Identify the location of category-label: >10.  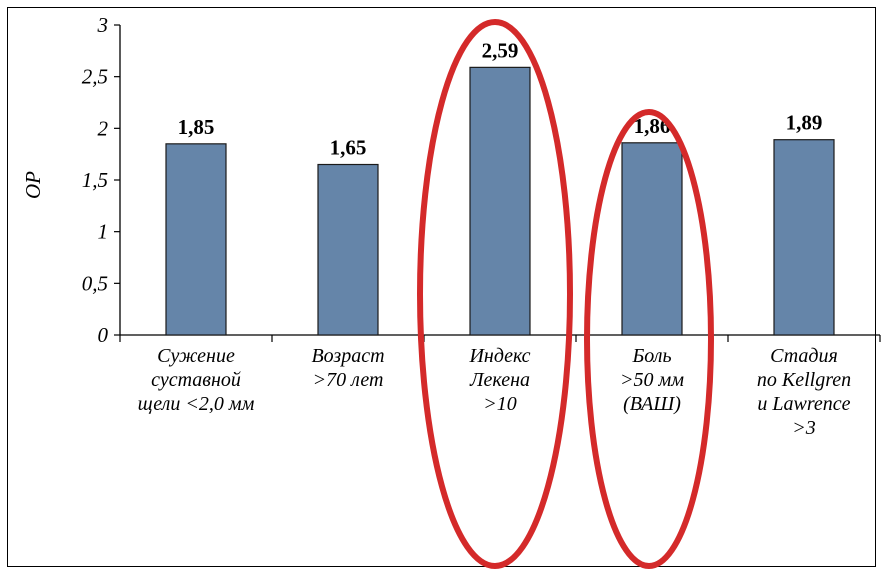
(500, 404).